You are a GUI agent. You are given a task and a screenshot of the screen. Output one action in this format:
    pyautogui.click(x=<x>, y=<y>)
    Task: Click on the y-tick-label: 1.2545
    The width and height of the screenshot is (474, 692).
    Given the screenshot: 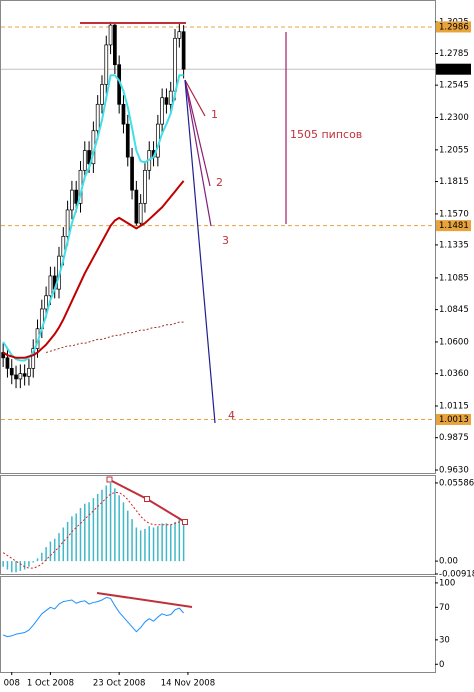 What is the action you would take?
    pyautogui.click(x=454, y=86)
    